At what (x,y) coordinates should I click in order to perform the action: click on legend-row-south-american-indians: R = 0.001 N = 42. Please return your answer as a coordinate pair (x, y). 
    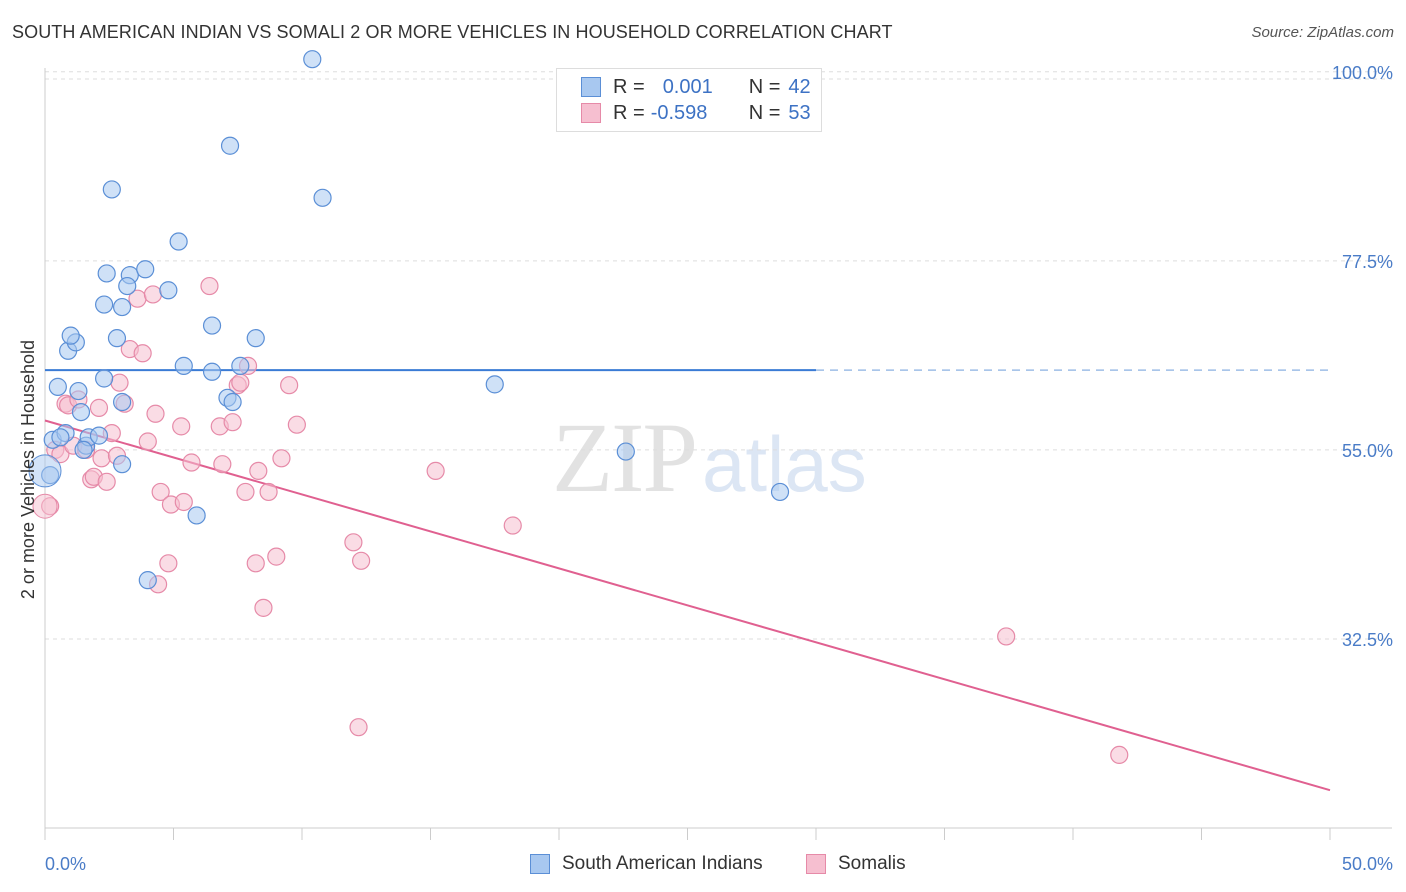
    Looking at the image, I should click on (696, 87).